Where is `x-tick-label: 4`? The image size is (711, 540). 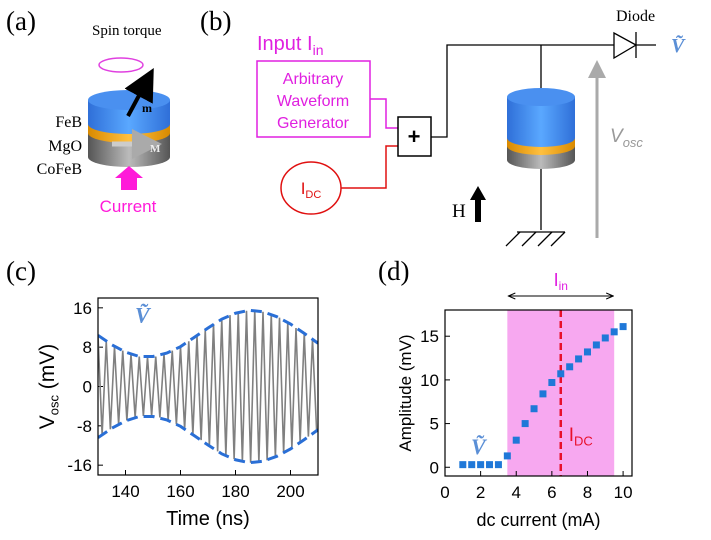 x-tick-label: 4 is located at coordinates (516, 492).